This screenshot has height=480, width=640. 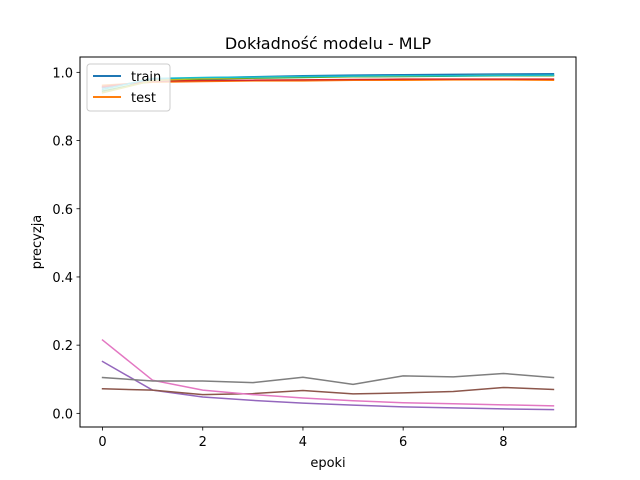 I want to click on y-tick-label: 0.0, so click(x=62, y=414).